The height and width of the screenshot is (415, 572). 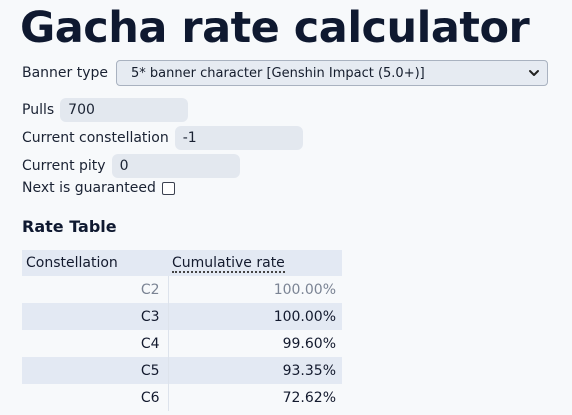 What do you see at coordinates (95, 316) in the screenshot?
I see `constellation-cell: C3` at bounding box center [95, 316].